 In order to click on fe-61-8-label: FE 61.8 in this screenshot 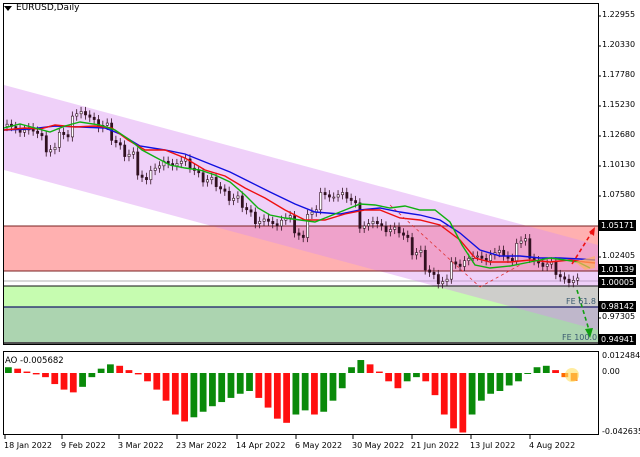, I will do `click(581, 301)`.